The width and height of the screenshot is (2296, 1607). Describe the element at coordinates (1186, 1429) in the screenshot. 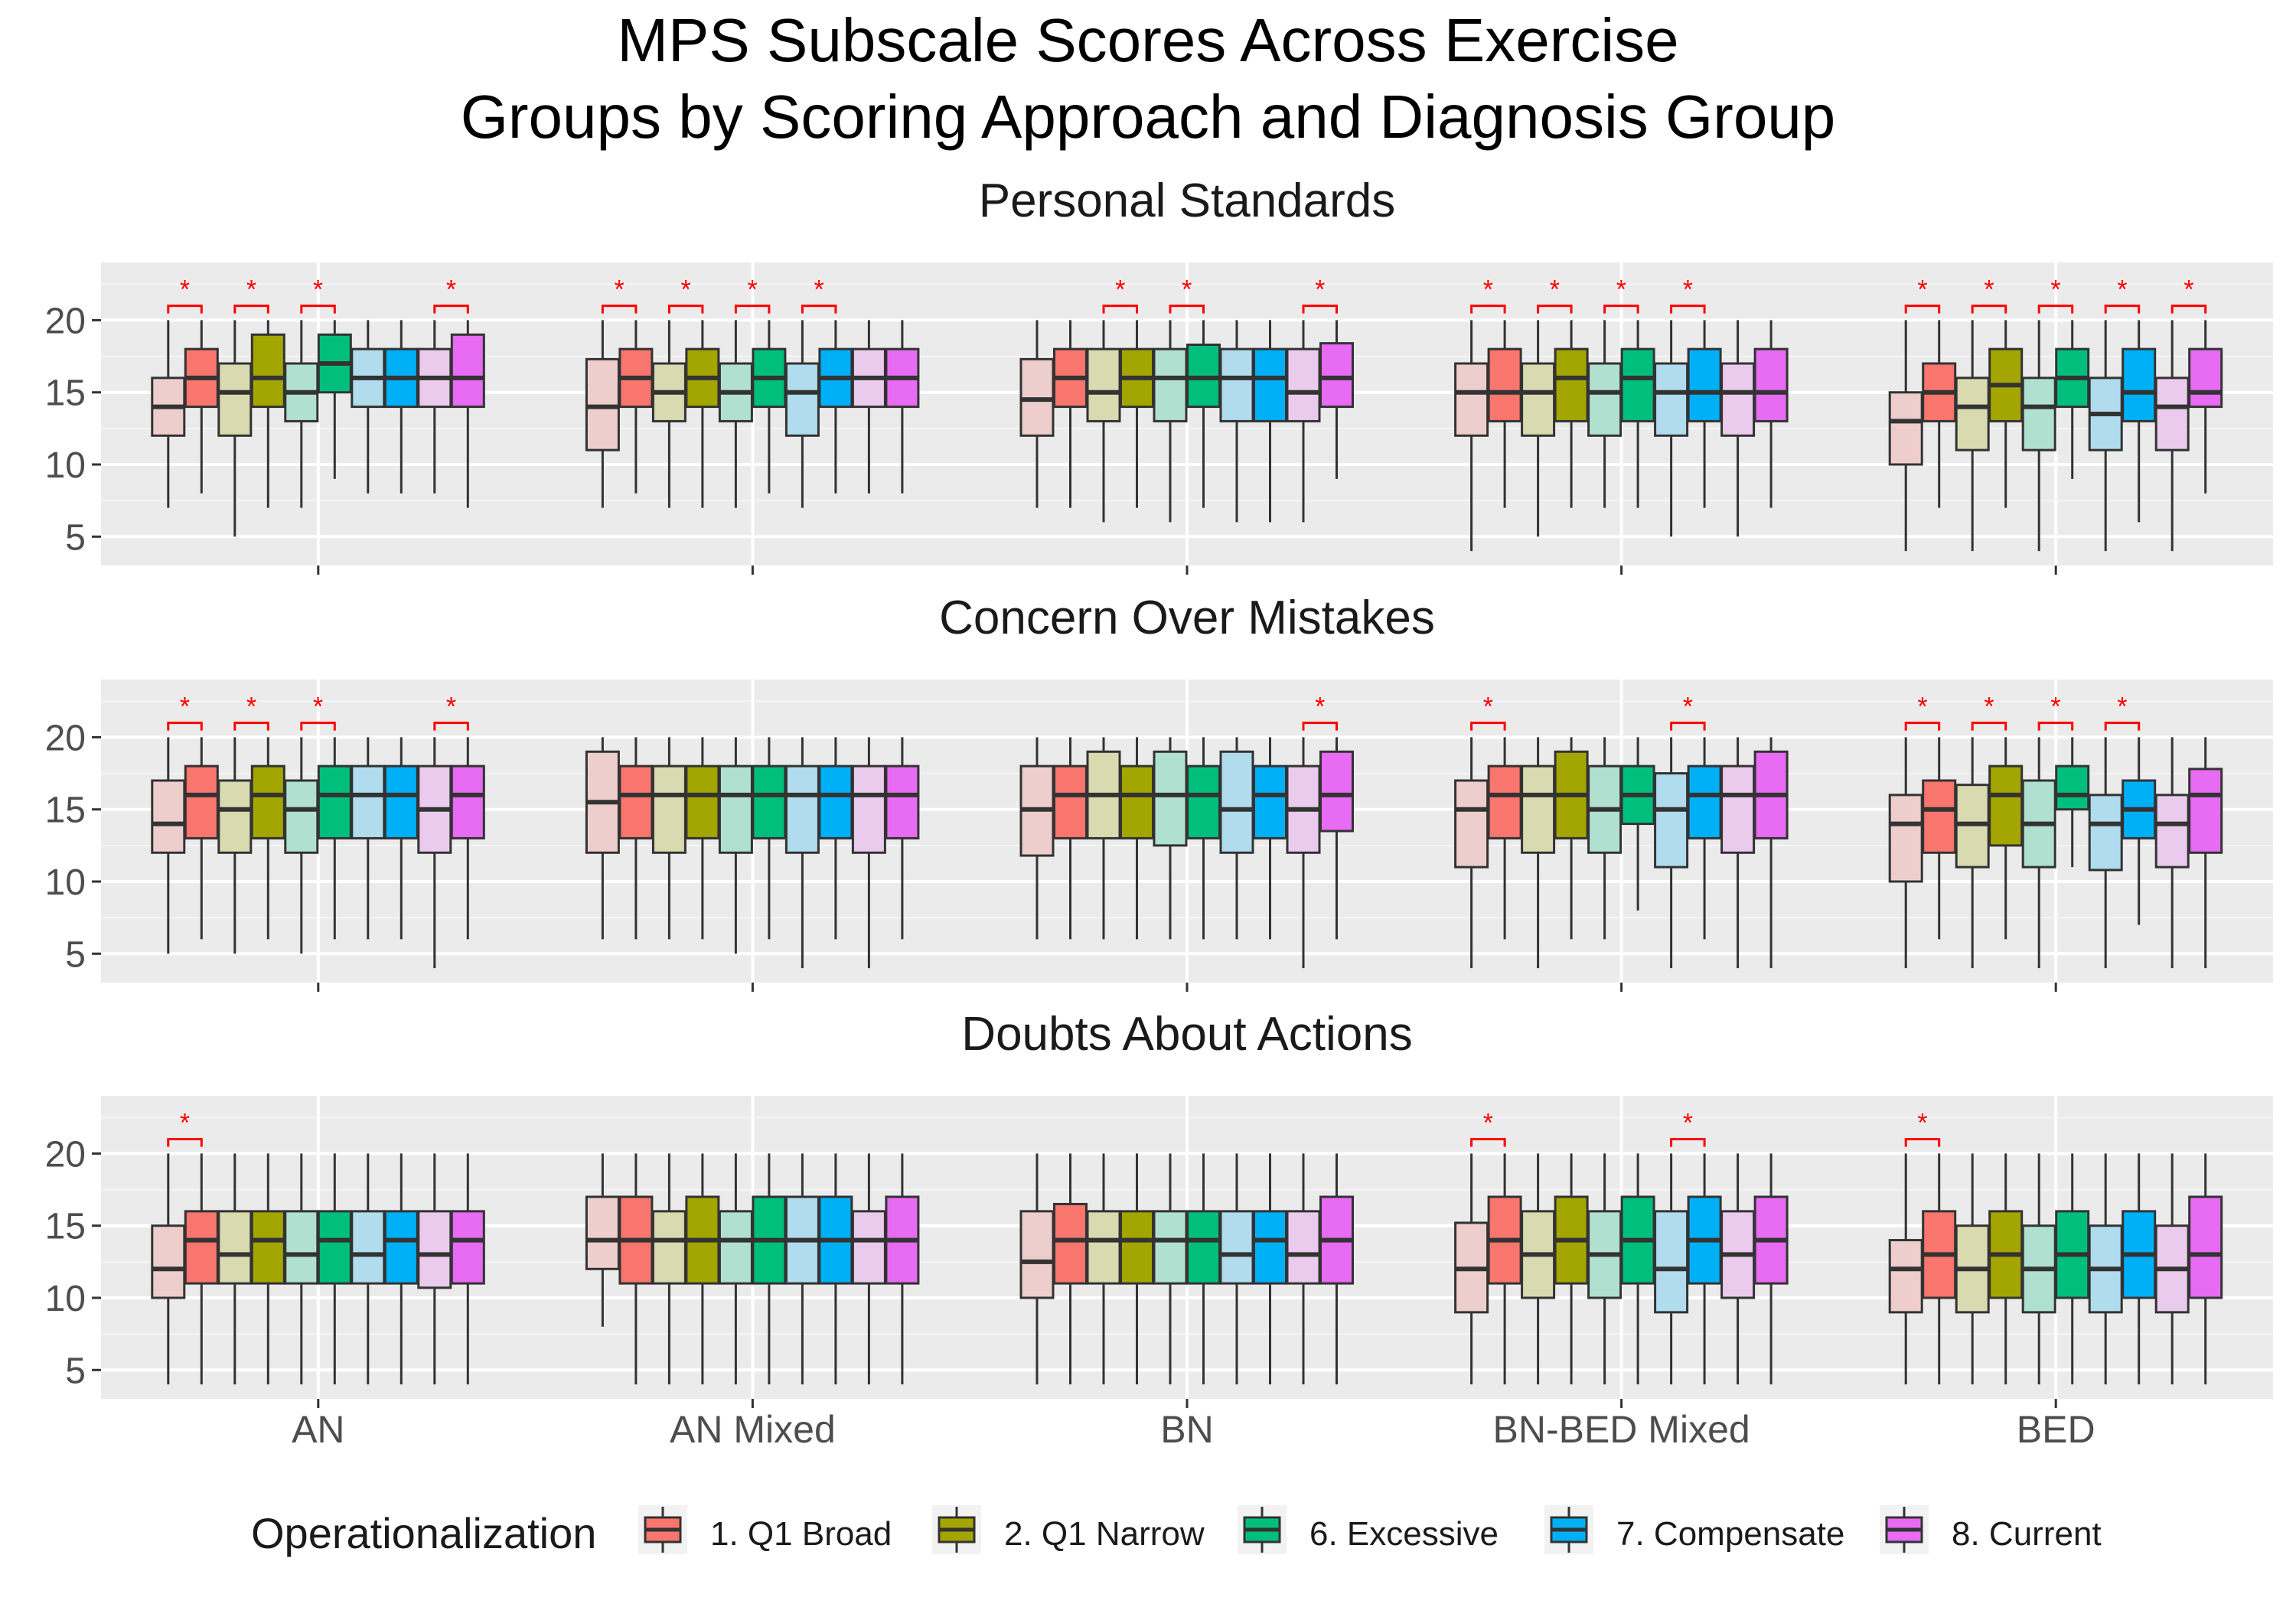

I see `x-tick-label: BN` at that location.